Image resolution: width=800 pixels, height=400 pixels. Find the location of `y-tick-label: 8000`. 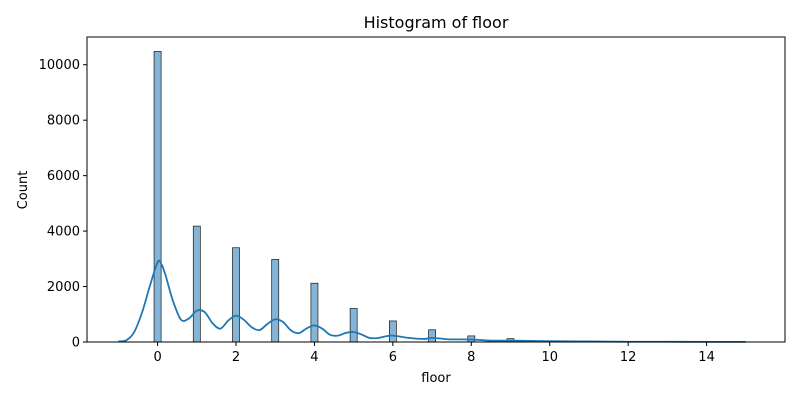

y-tick-label: 8000 is located at coordinates (63, 121).